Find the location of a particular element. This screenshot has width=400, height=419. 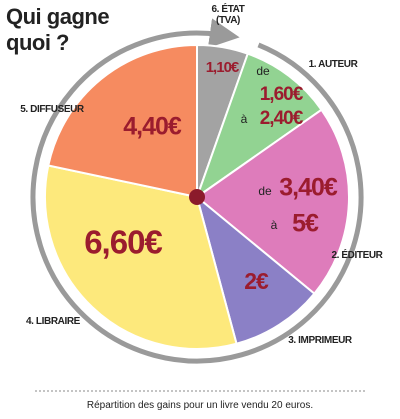

center-dot is located at coordinates (197, 197).